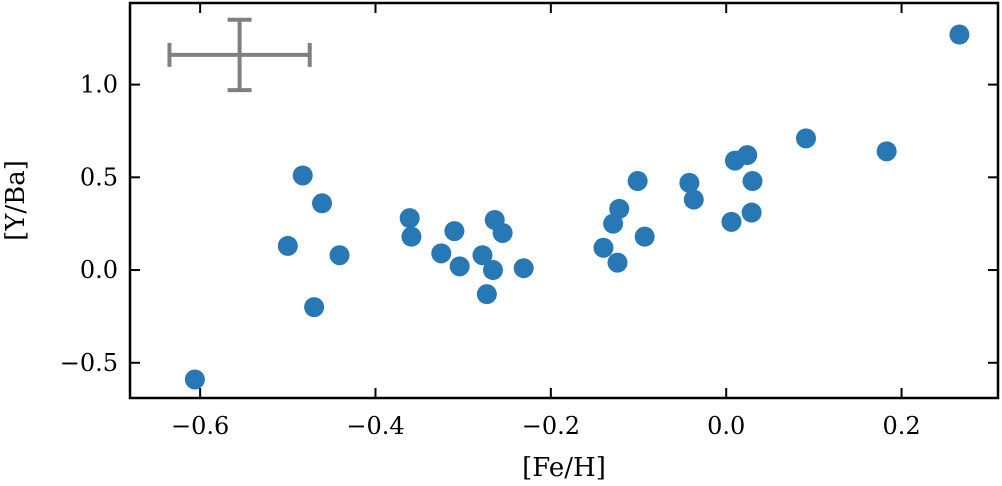  I want to click on x-tick-label: 0.2, so click(901, 426).